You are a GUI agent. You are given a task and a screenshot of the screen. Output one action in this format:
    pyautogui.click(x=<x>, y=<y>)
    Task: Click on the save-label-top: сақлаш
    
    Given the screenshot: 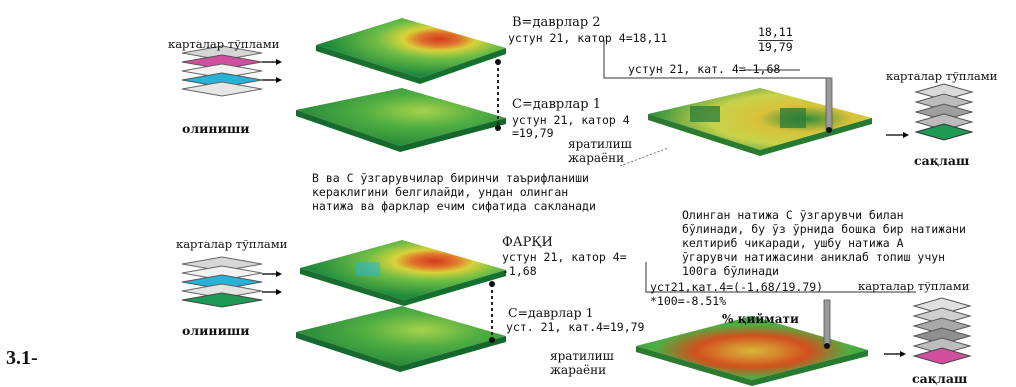 What is the action you would take?
    pyautogui.click(x=942, y=160)
    